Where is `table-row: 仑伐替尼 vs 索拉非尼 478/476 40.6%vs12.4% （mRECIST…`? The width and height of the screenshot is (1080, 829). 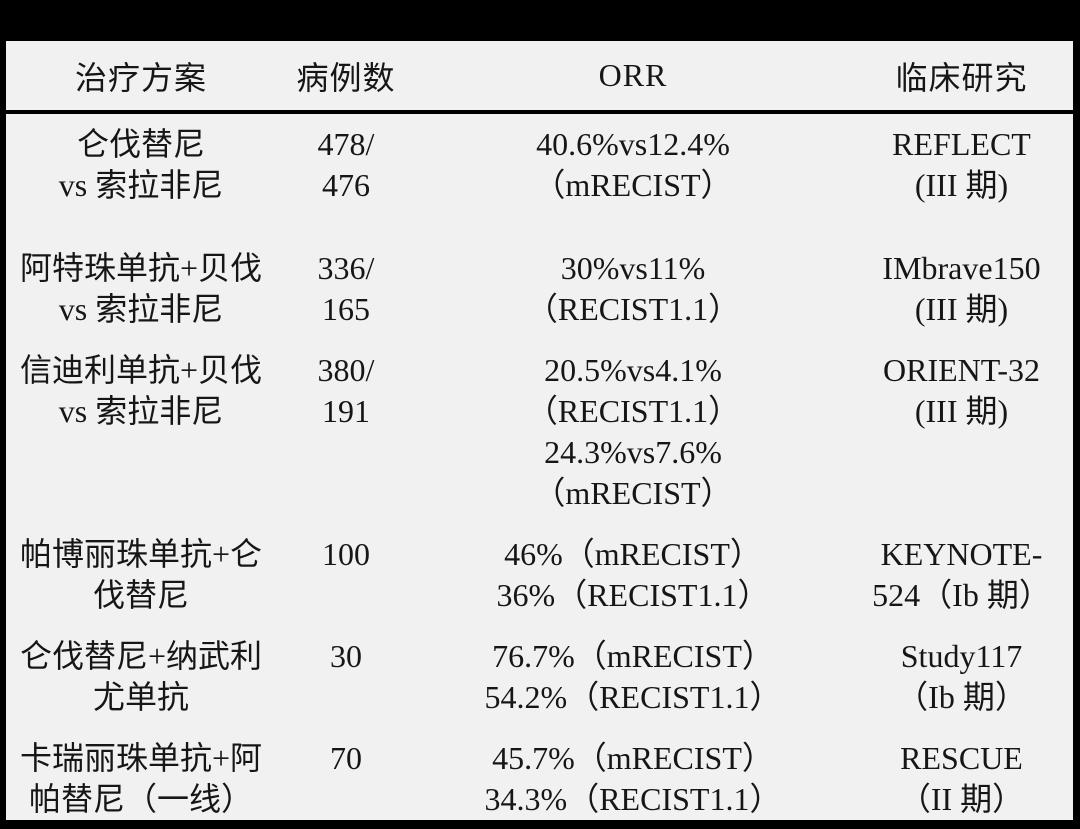 table-row: 仑伐替尼 vs 索拉非尼 478/476 40.6%vs12.4% （mRECIST… is located at coordinates (539, 176).